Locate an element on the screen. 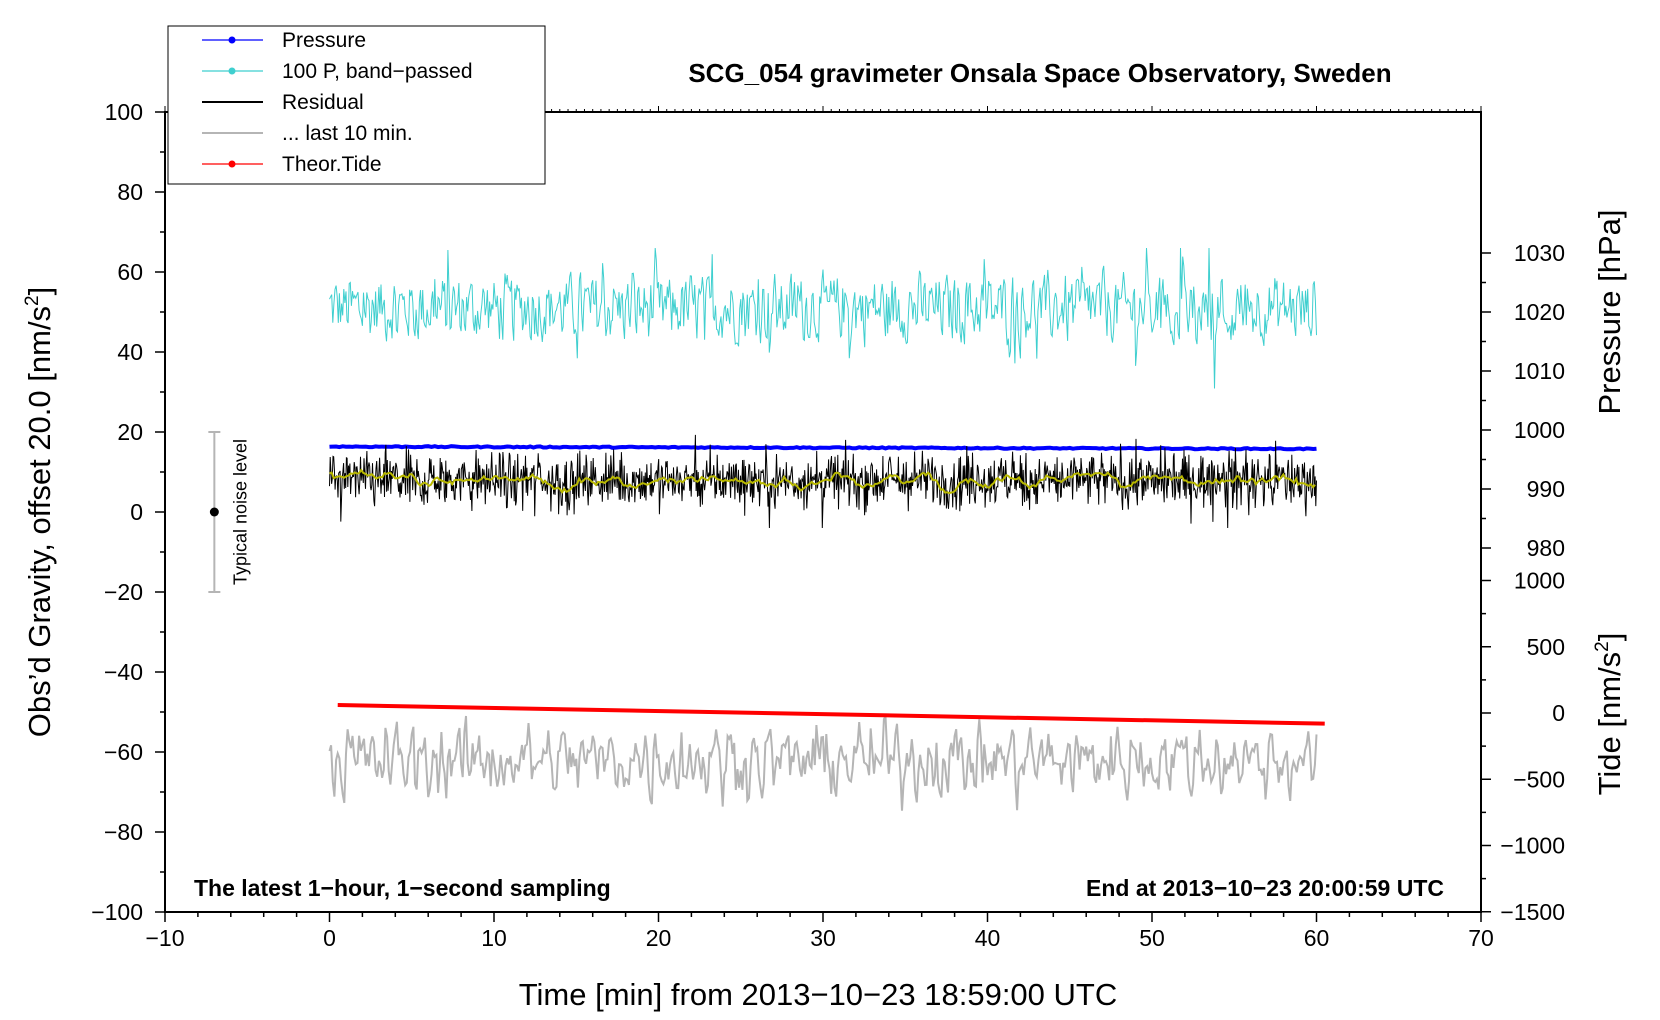  x-tick-label: −10 is located at coordinates (164, 938).